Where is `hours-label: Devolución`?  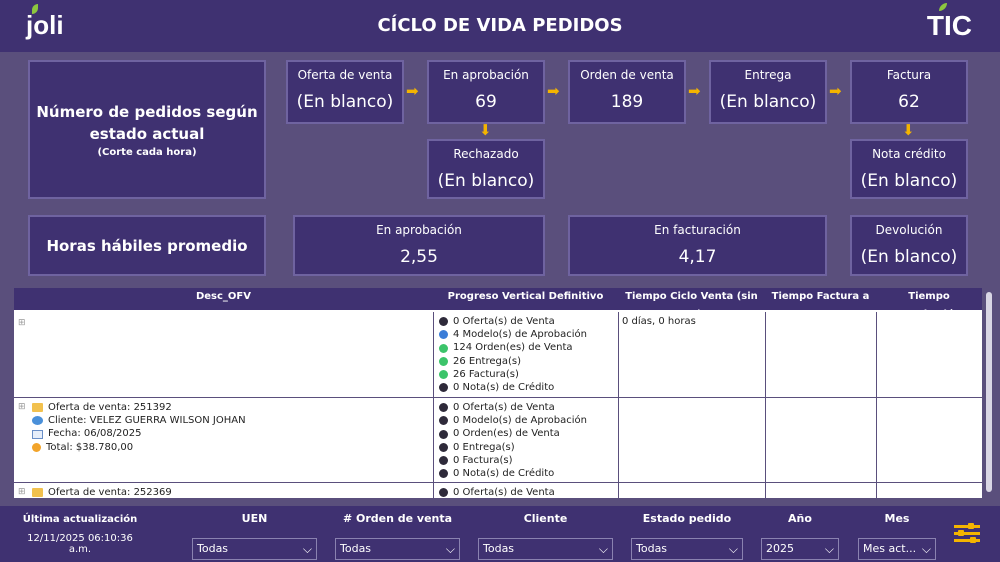
hours-label: Devolución is located at coordinates (909, 230).